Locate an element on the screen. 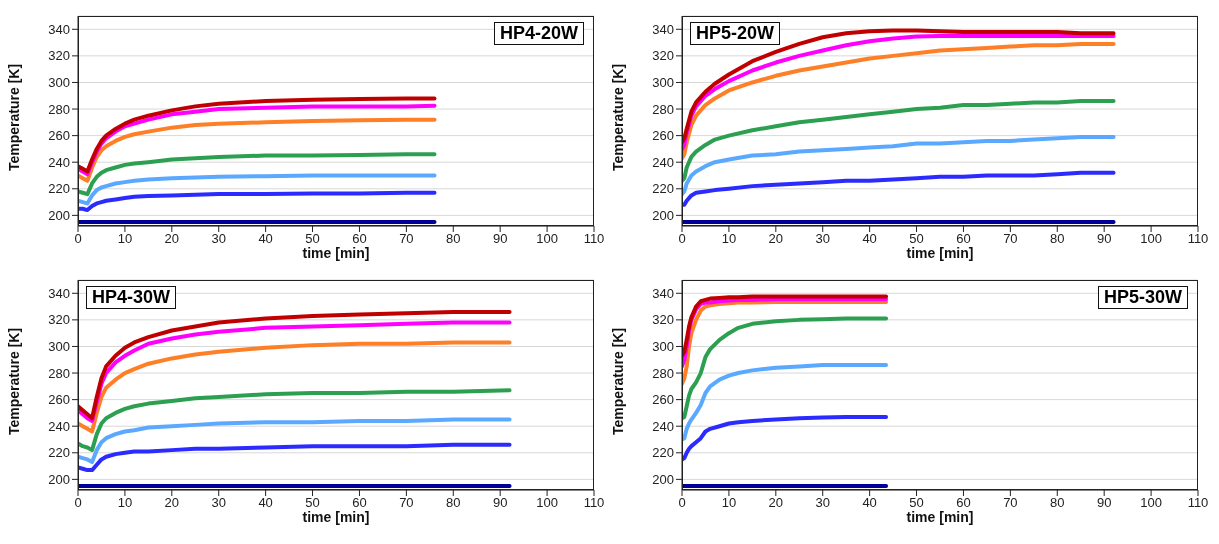 The height and width of the screenshot is (544, 1219). chart-title: HP5-30W is located at coordinates (1142, 297).